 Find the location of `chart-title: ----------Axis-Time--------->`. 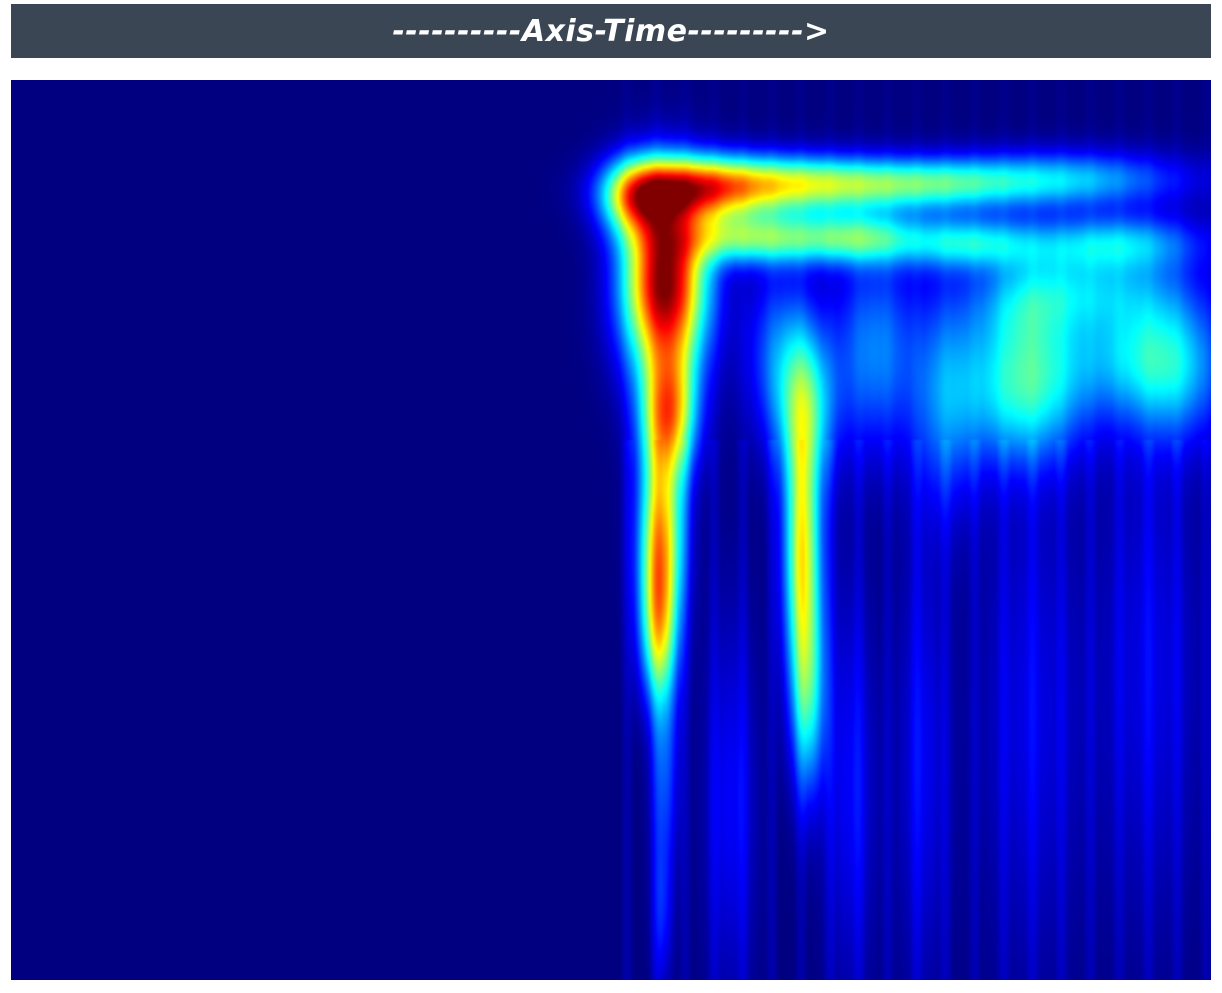

chart-title: ----------Axis-Time---------> is located at coordinates (611, 31).